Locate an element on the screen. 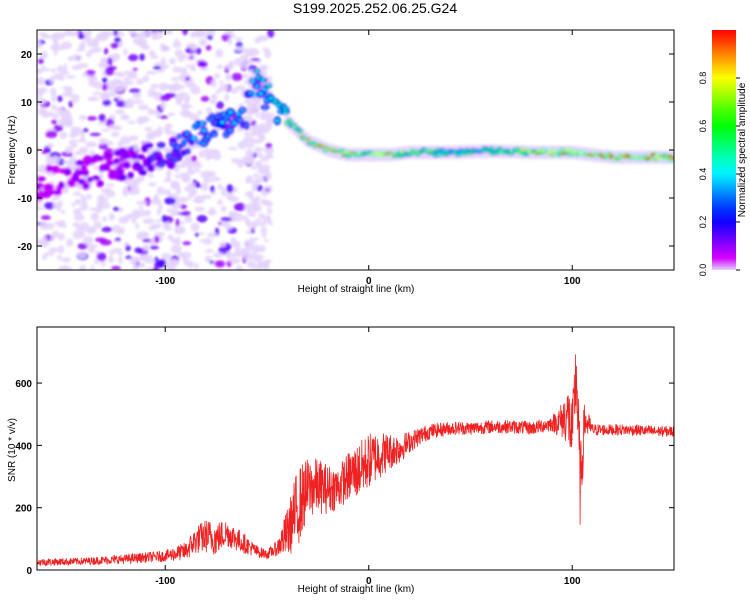 The image size is (750, 600). snr-x-tick-label: 100 is located at coordinates (572, 581).